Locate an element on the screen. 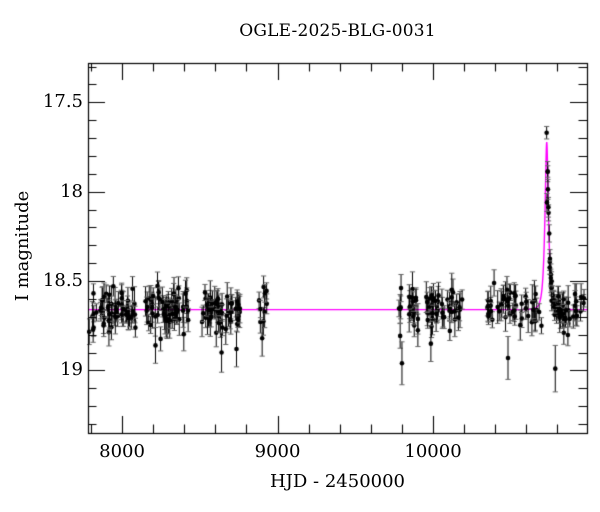  x-tick-label-8000: 8000 is located at coordinates (122, 451).